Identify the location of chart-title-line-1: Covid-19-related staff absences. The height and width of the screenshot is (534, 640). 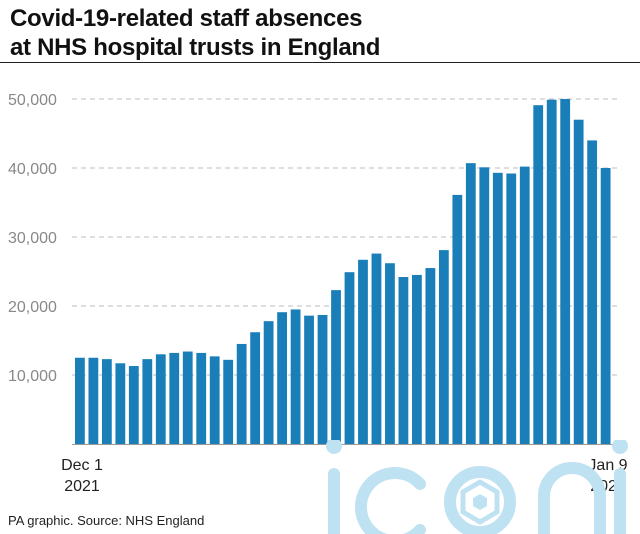
(186, 18).